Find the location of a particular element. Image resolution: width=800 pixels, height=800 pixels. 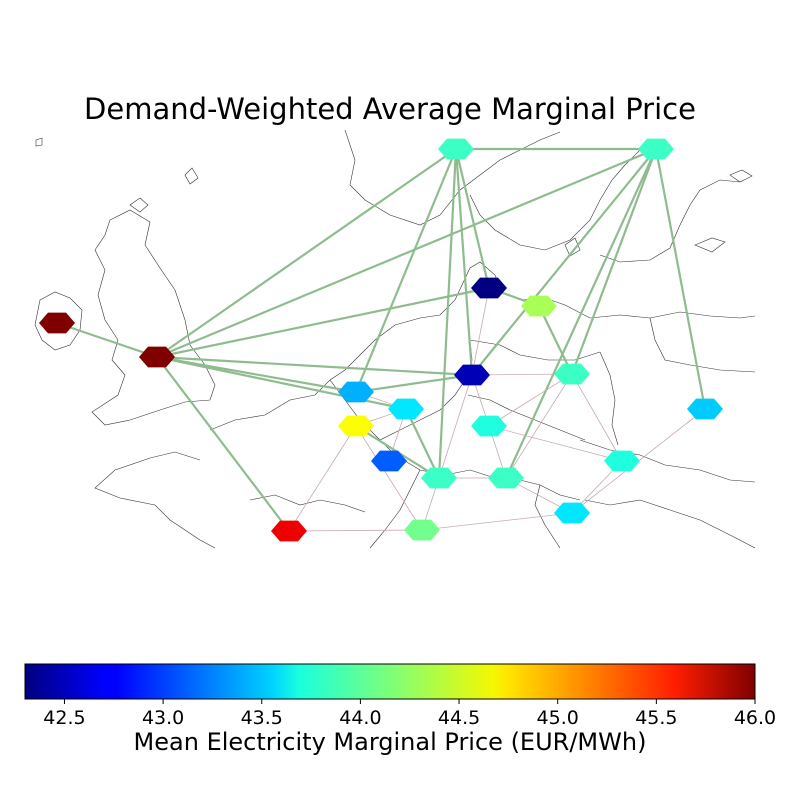

colorbar: 42.5 43.0 43.5 44.0 44.5 45.0 45.5 46.0 is located at coordinates (400, 696).